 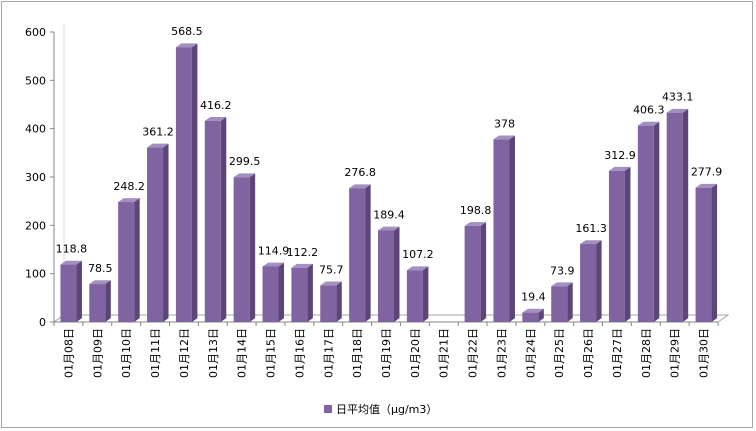 What do you see at coordinates (444, 353) in the screenshot?
I see `x-category-label: 01月21日` at bounding box center [444, 353].